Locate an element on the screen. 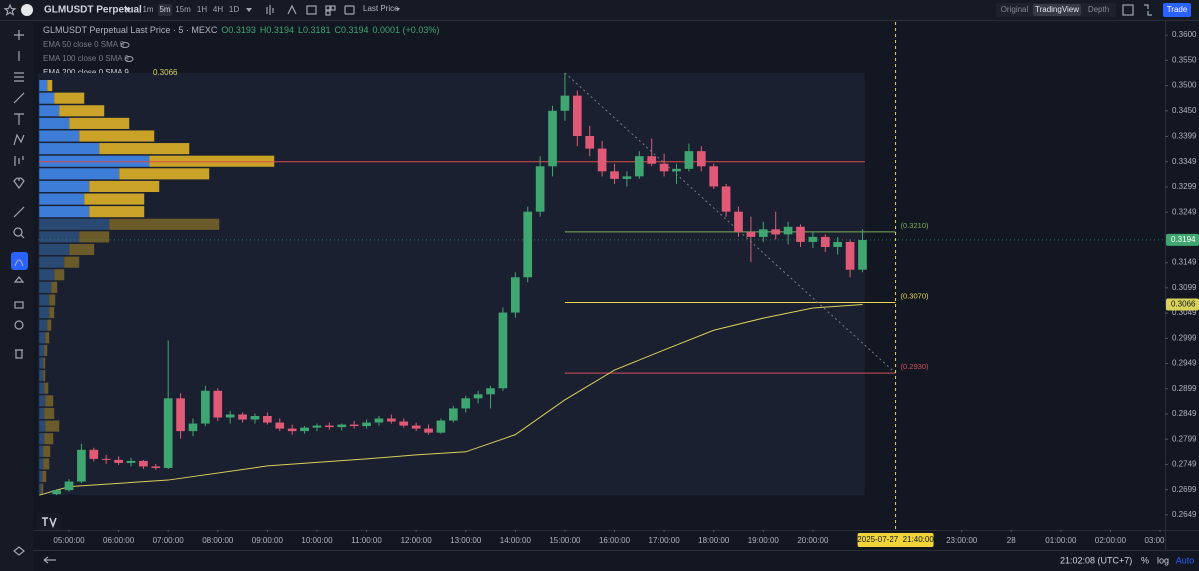  scale-option: % is located at coordinates (1145, 560).